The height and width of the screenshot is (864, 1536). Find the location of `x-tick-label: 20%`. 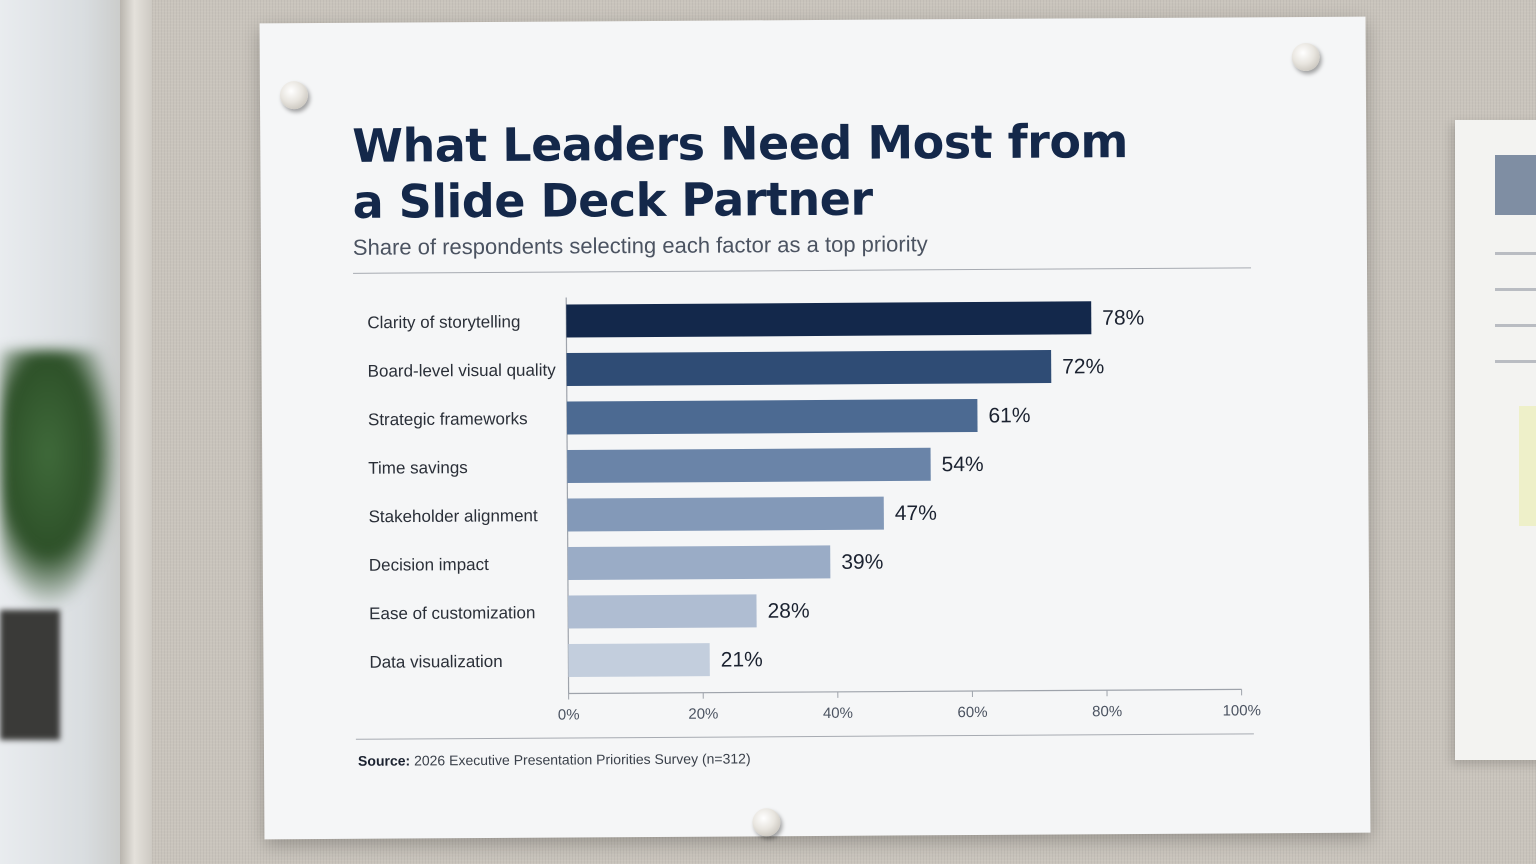

x-tick-label: 20% is located at coordinates (703, 714).